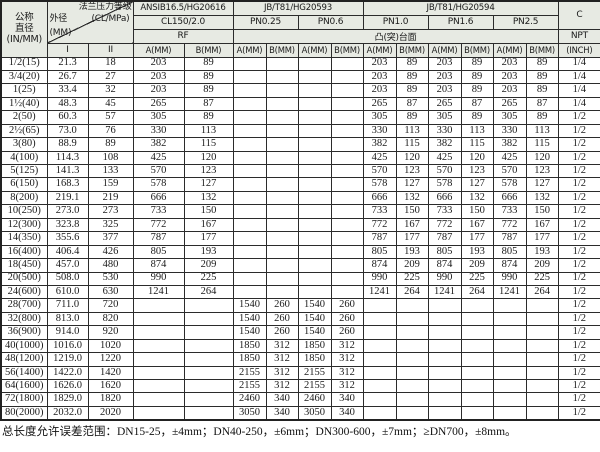 The image size is (600, 452). I want to click on value-cell: 260, so click(282, 319).